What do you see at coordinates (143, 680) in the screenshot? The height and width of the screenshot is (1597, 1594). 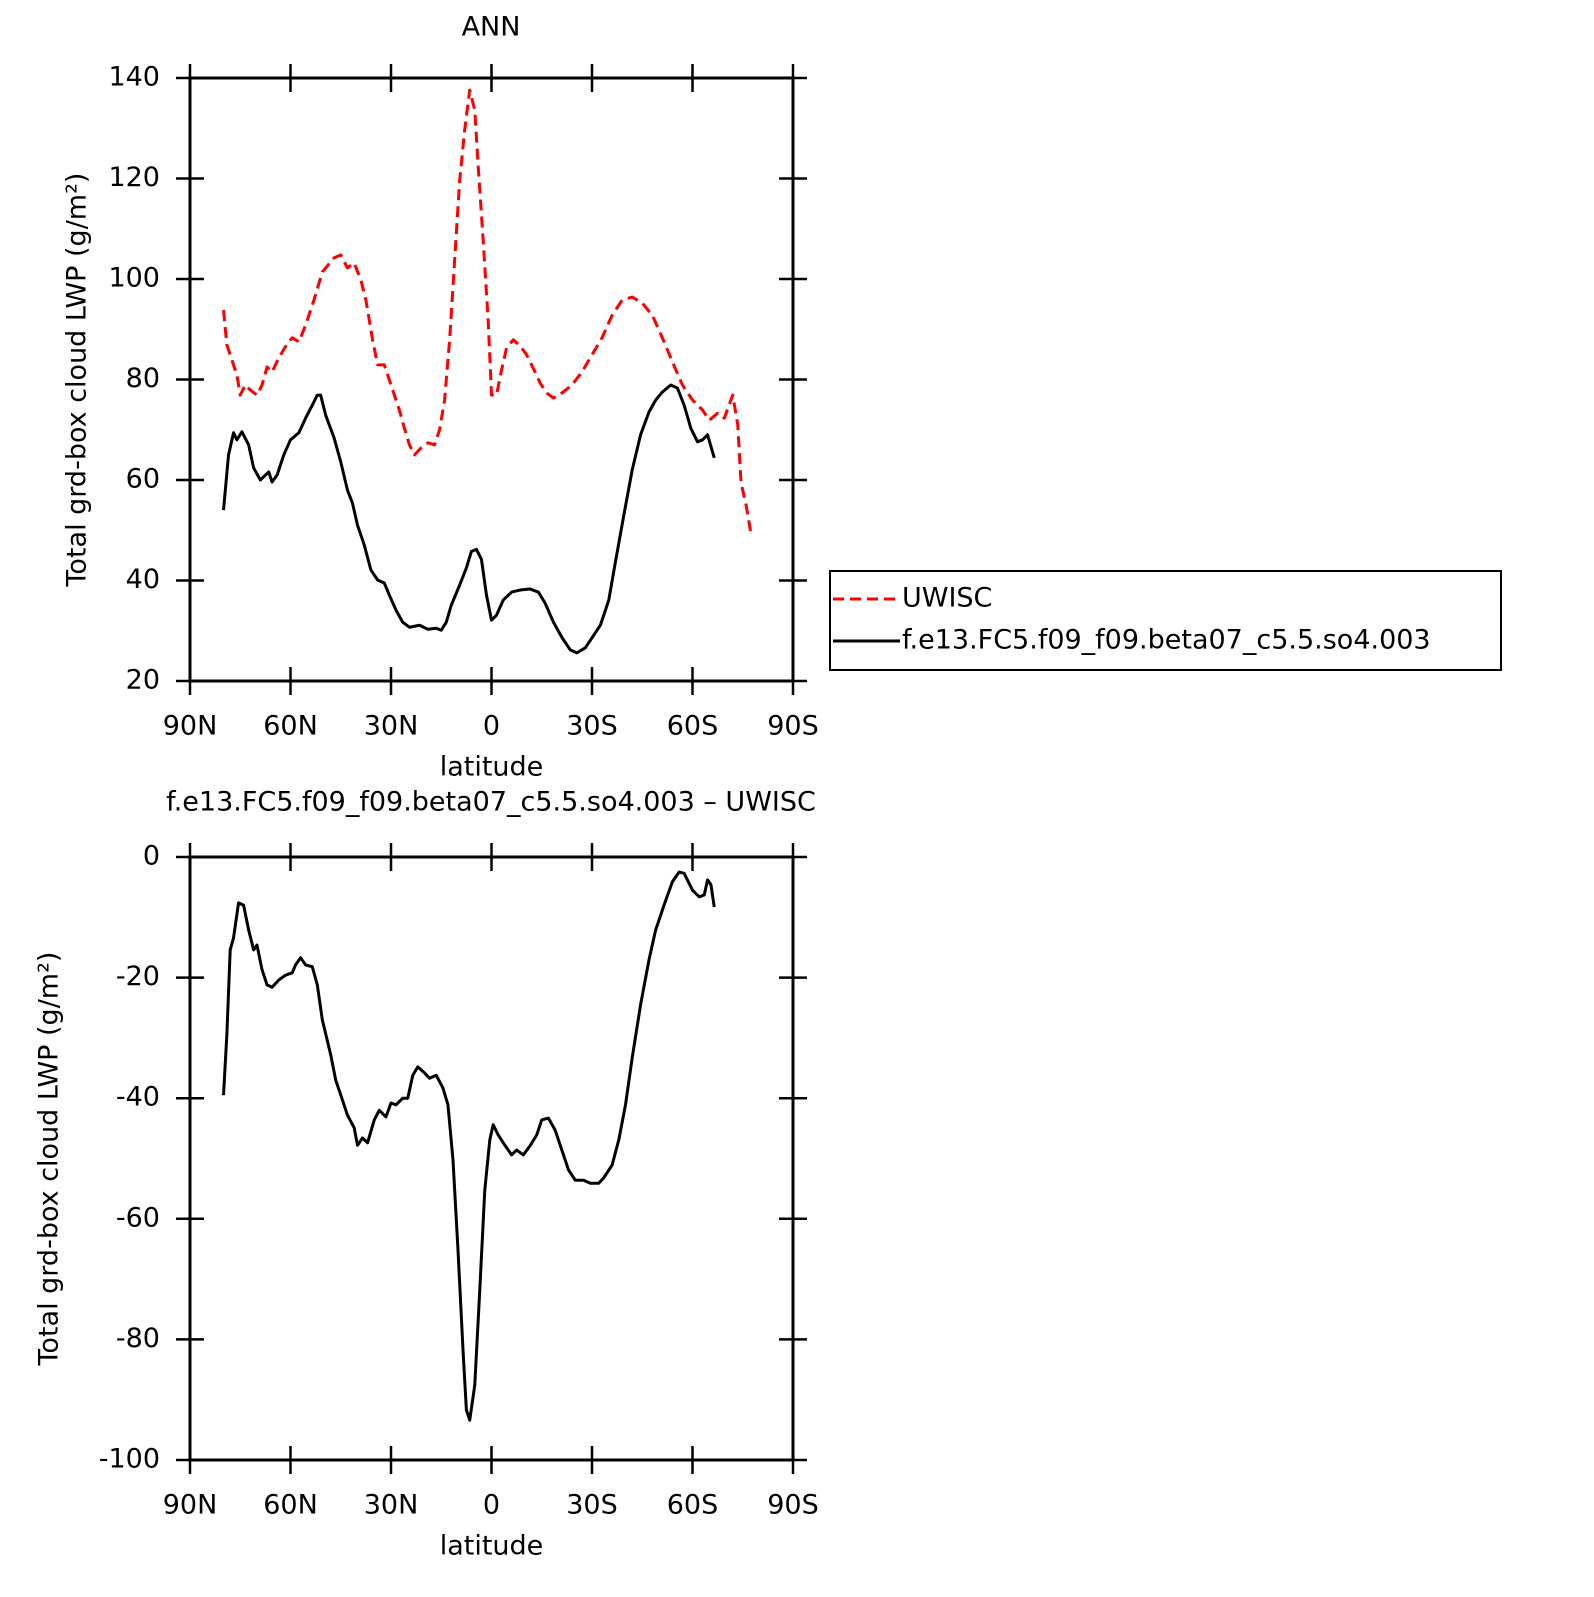 I see `y-tick-label: 20` at bounding box center [143, 680].